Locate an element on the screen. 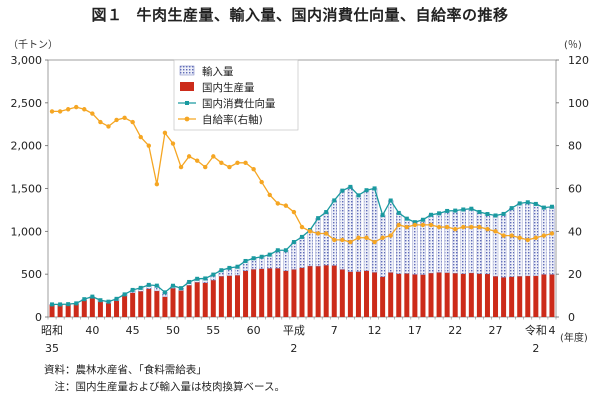  left-tick-label: 3,000 is located at coordinates (27, 60).